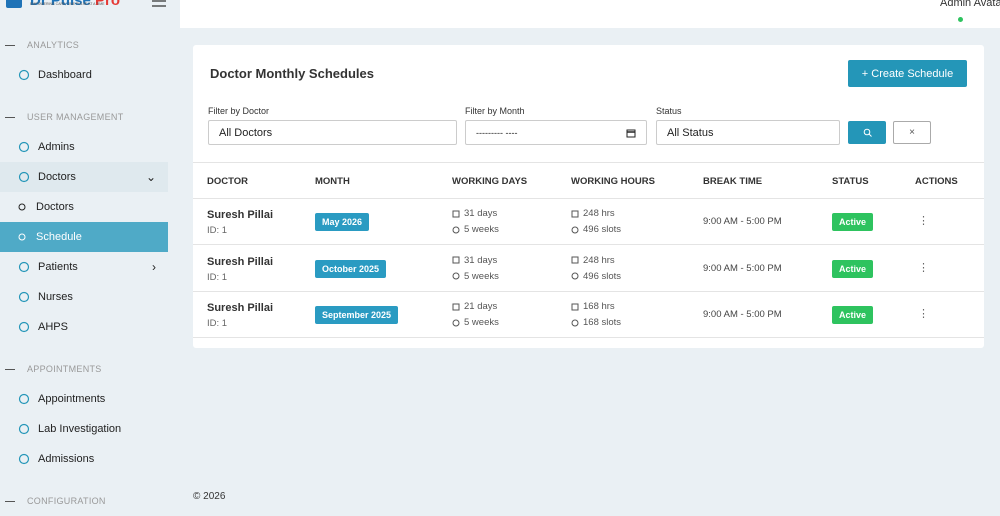 This screenshot has width=1000, height=516. I want to click on month-input: --------- ----, so click(556, 132).